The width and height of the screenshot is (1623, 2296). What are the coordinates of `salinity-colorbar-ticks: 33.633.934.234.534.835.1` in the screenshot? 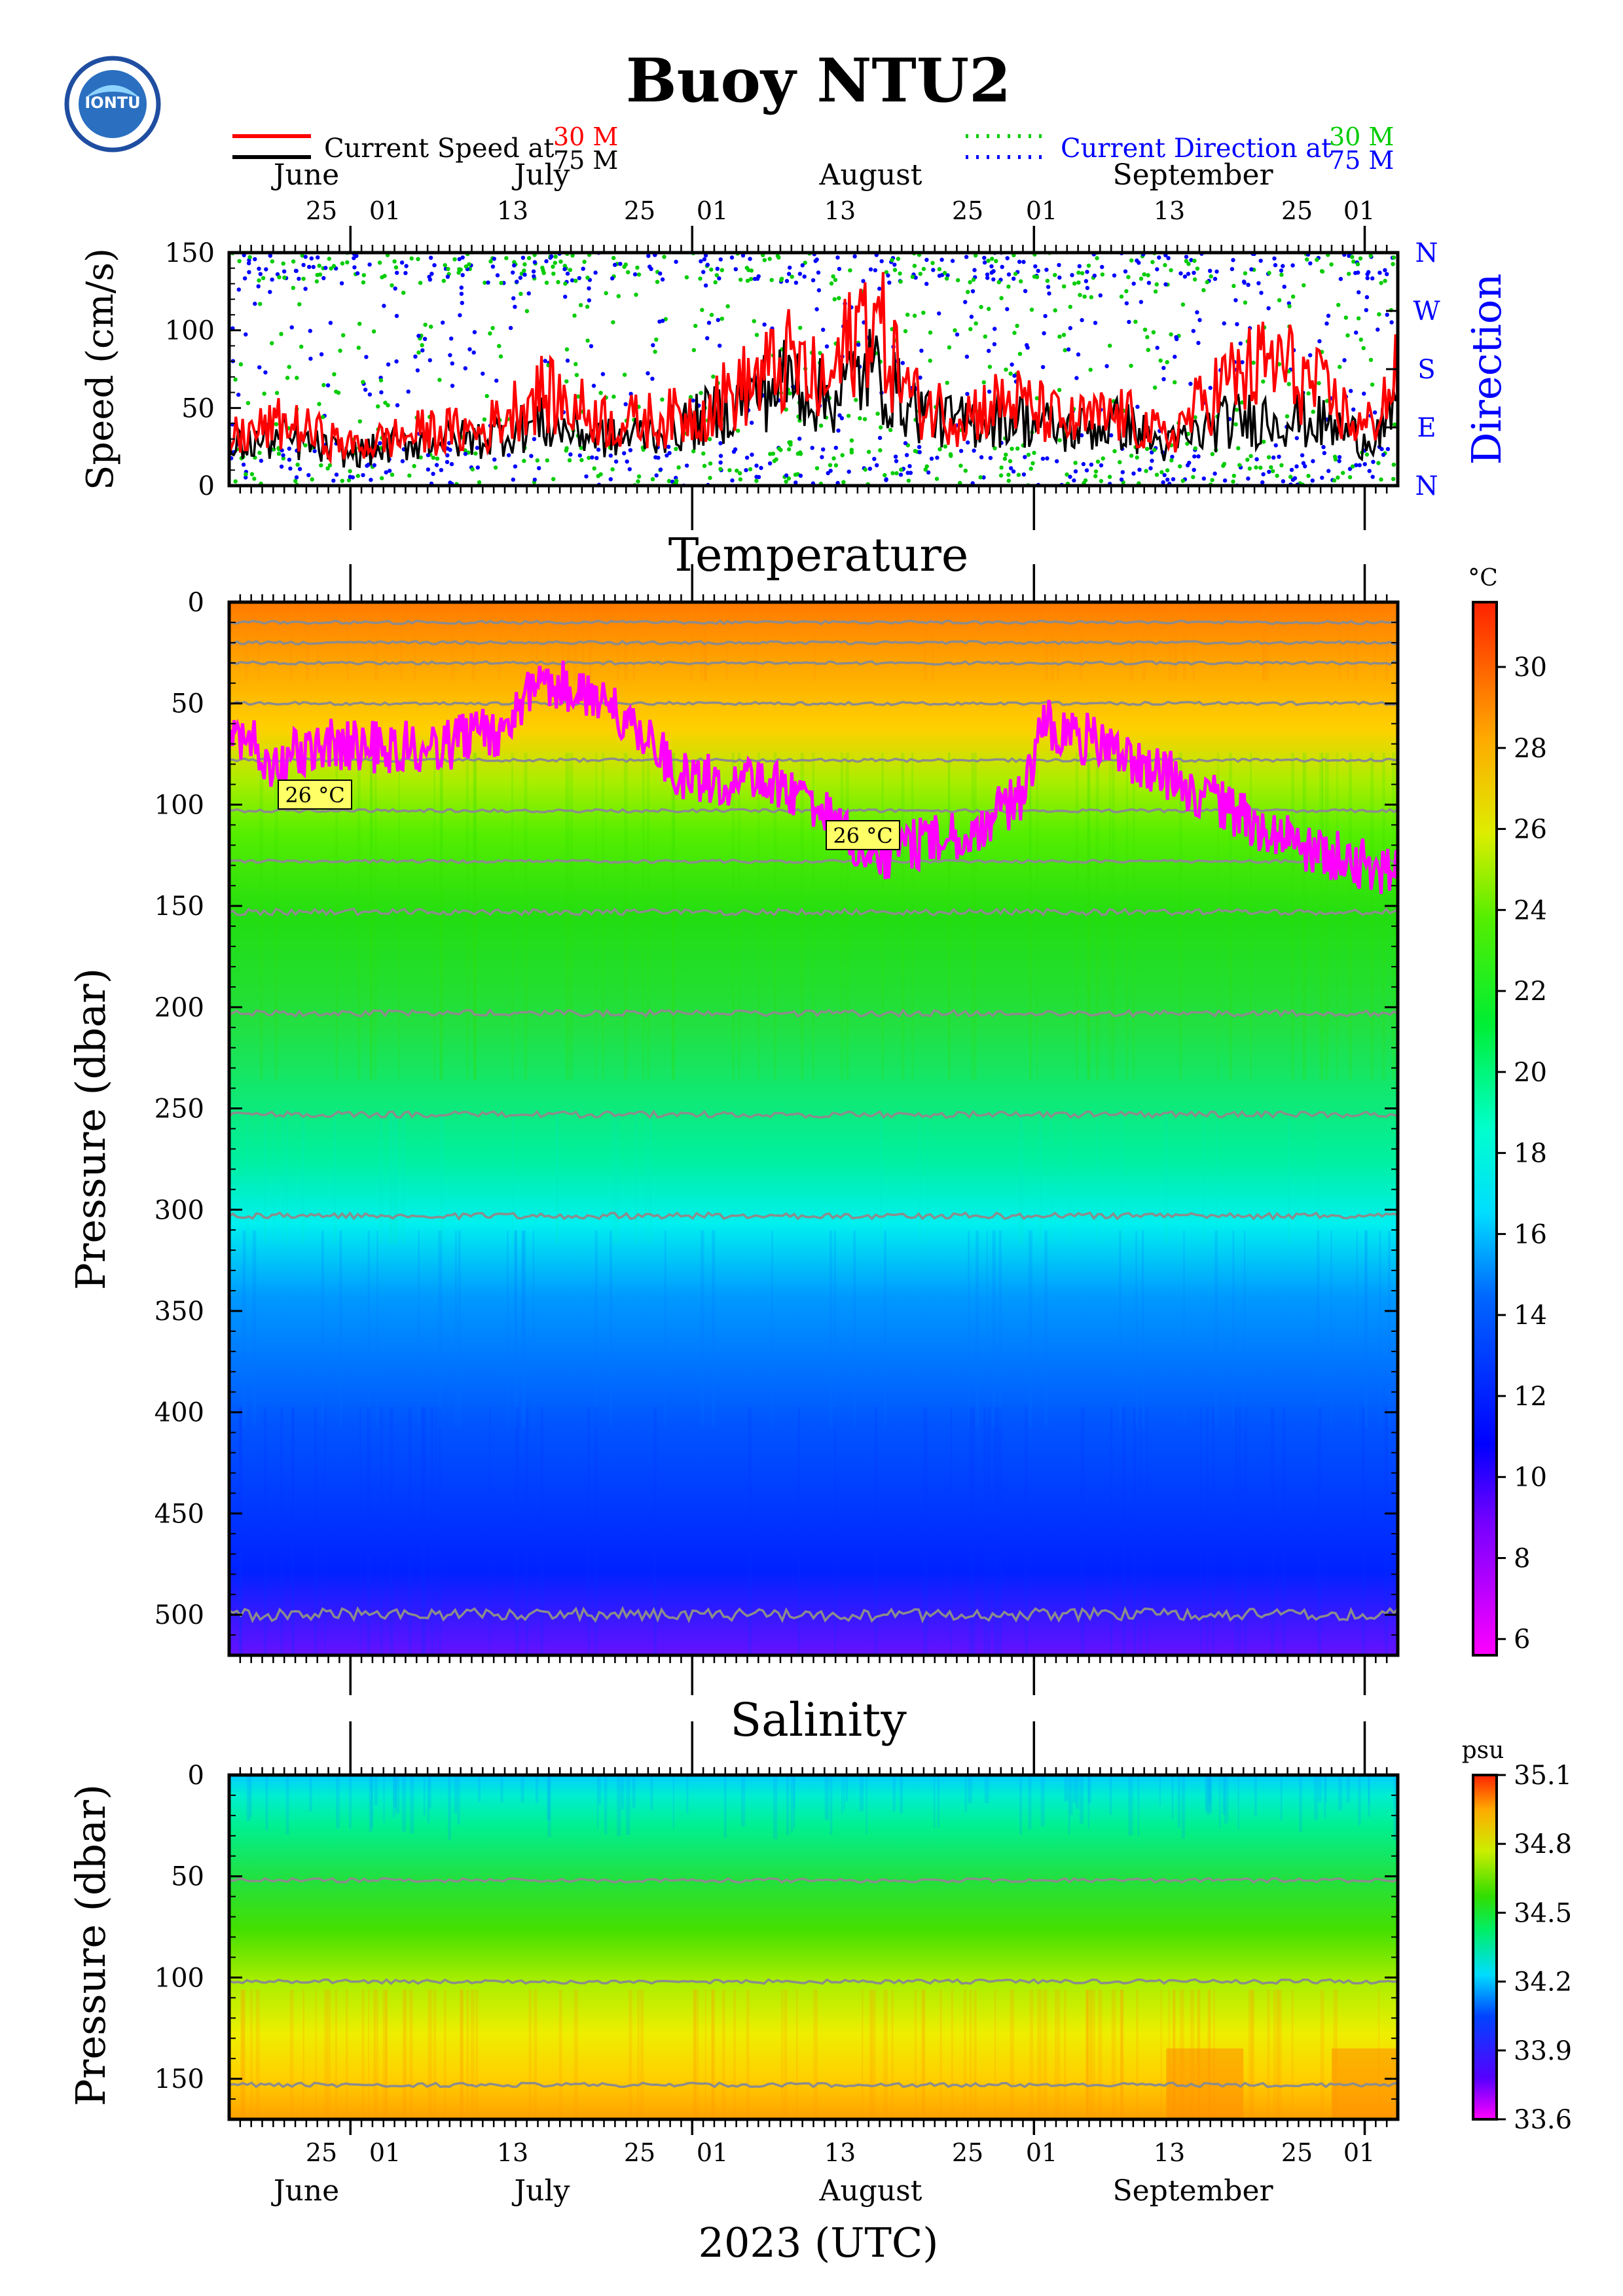 It's located at (1534, 1948).